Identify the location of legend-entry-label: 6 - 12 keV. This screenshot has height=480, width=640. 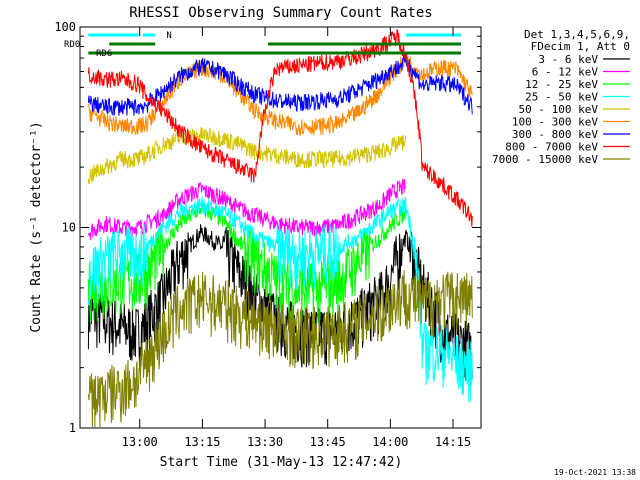
(565, 72).